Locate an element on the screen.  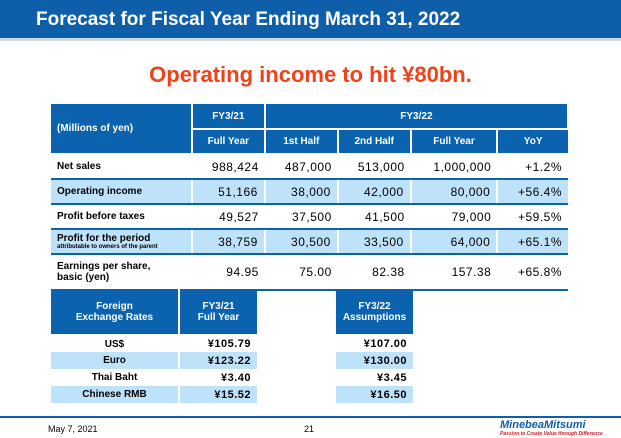
fx-col-fy21: FY3/21 Full Year is located at coordinates (218, 312).